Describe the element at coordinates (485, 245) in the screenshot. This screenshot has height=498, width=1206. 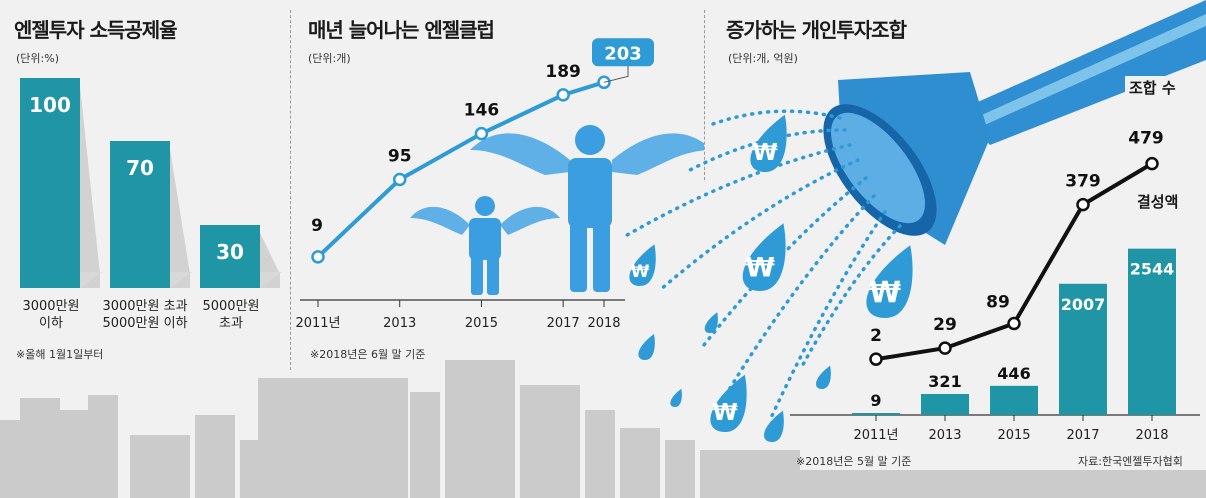
I see `angel-small-illustration` at that location.